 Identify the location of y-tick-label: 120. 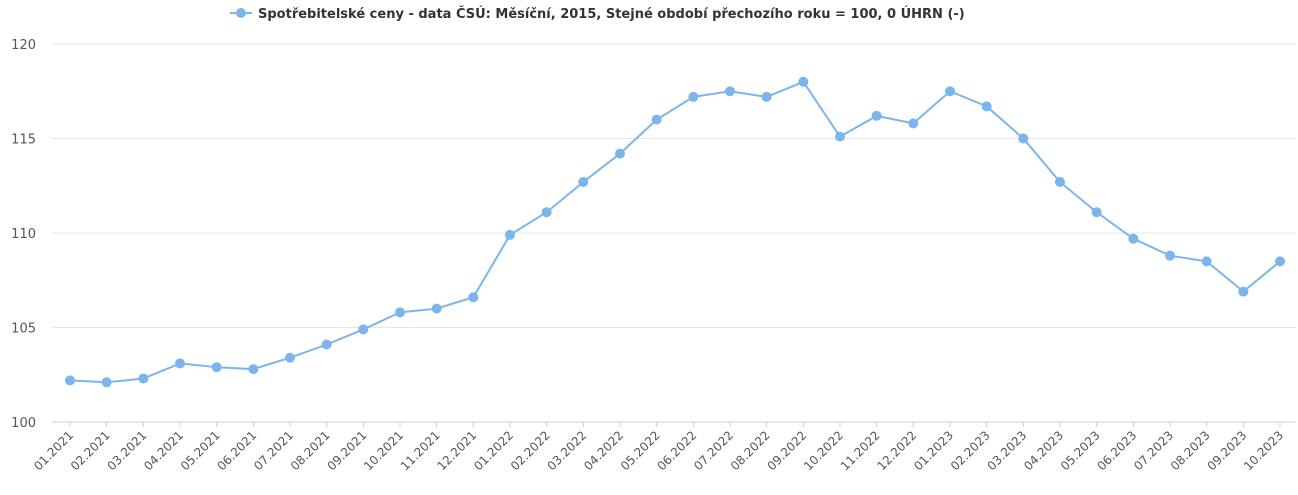
(23, 45).